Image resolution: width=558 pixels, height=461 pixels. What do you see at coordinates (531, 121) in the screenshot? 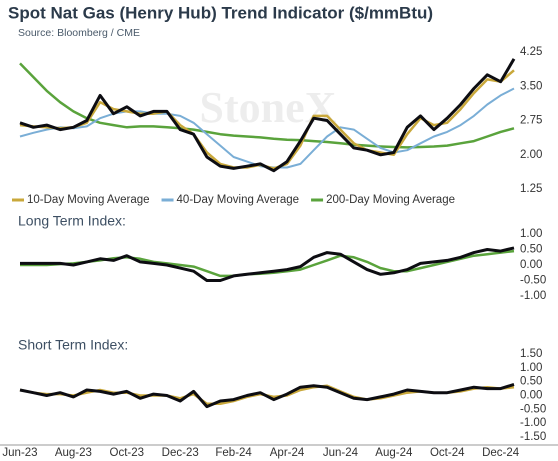
I see `y-tick-label: 2.75` at bounding box center [531, 121].